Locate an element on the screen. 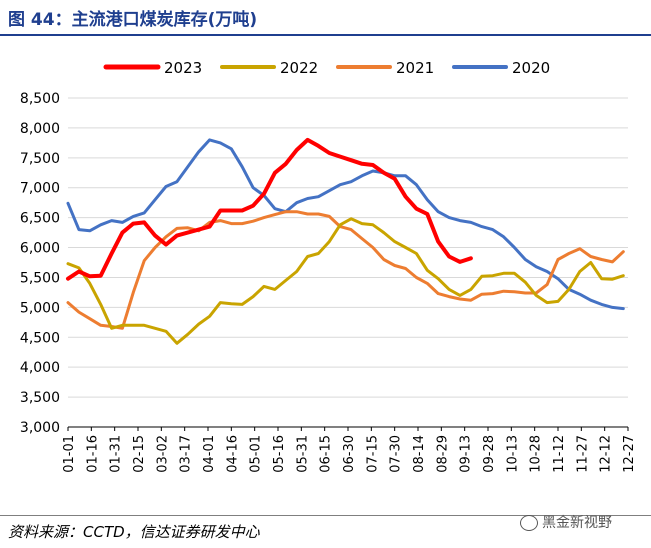 The width and height of the screenshot is (651, 548). footer-divider is located at coordinates (325, 515).